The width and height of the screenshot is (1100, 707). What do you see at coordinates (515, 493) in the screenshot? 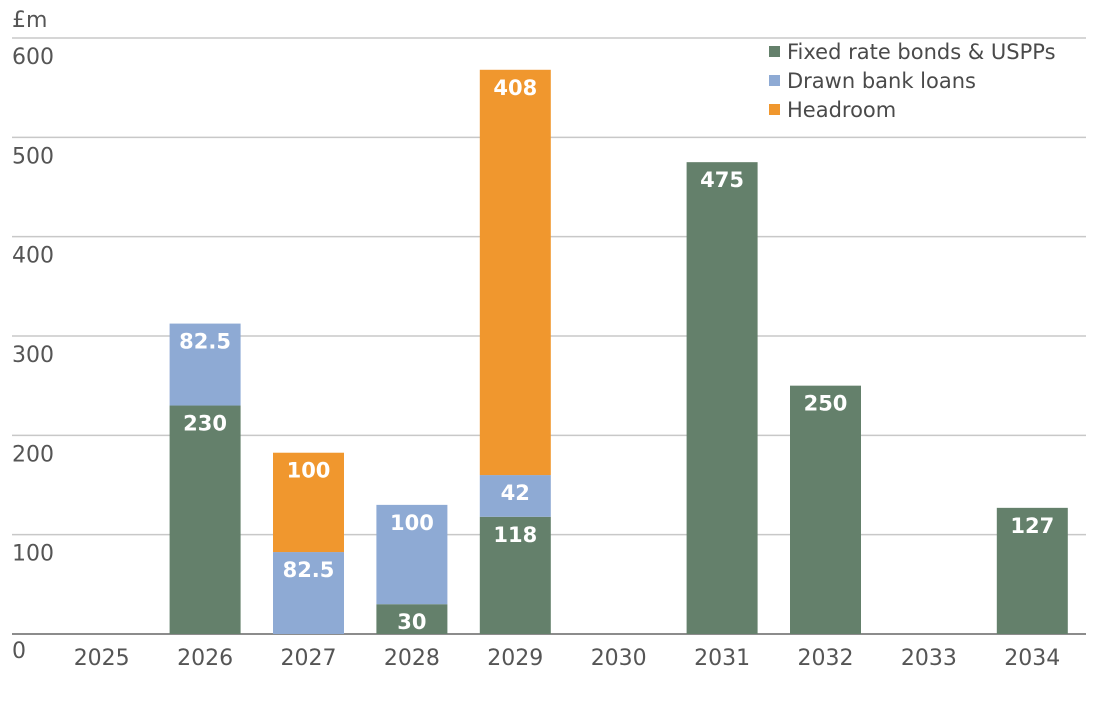
I see `data-label: 42` at bounding box center [515, 493].